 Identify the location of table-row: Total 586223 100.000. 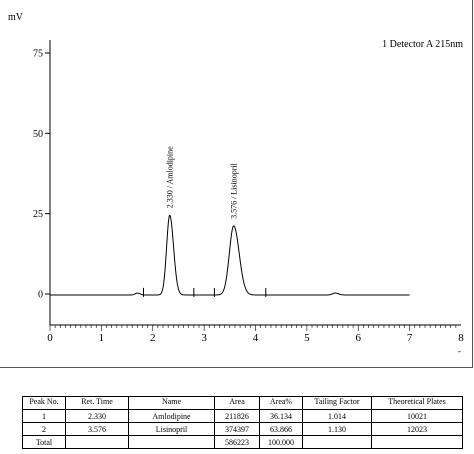
(242, 442).